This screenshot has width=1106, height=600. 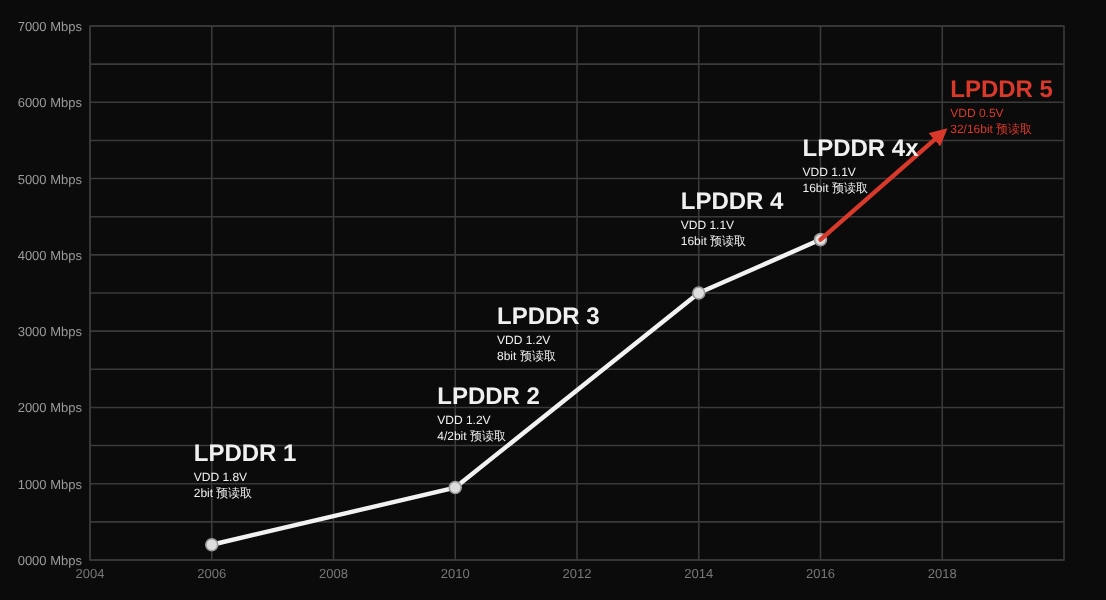 I want to click on annotation: LPDDR 4x VDD 1.1V 16bit 预读取, so click(x=861, y=164).